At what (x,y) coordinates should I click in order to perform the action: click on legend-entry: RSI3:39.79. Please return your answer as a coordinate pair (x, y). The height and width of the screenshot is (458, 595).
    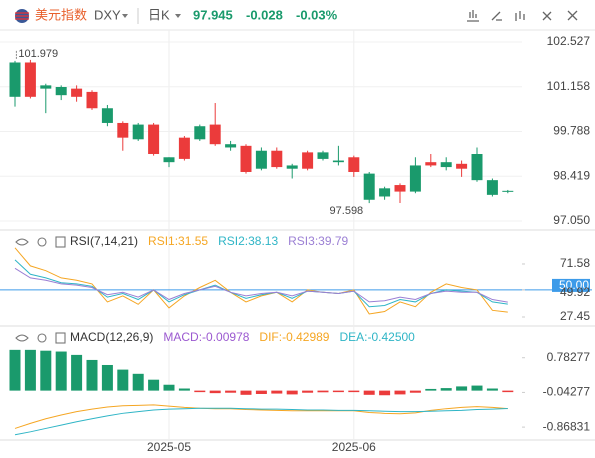
    Looking at the image, I should click on (318, 241).